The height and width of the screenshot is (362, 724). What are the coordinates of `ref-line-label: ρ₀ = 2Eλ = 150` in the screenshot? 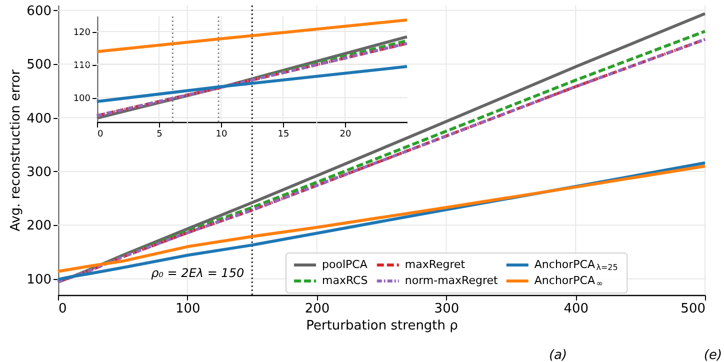 It's located at (197, 273).